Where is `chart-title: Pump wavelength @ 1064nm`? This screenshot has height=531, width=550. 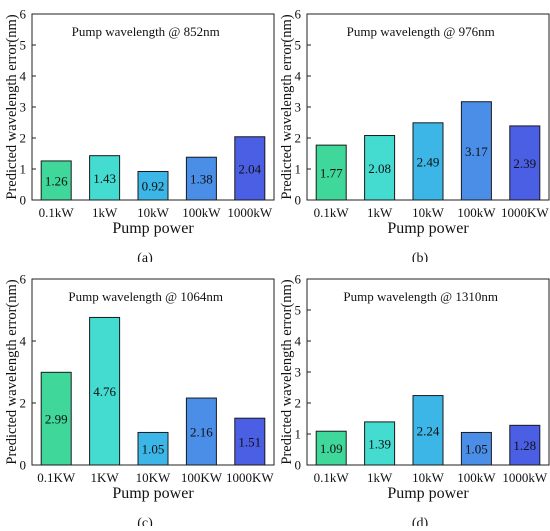
chart-title: Pump wavelength @ 1064nm is located at coordinates (145, 296).